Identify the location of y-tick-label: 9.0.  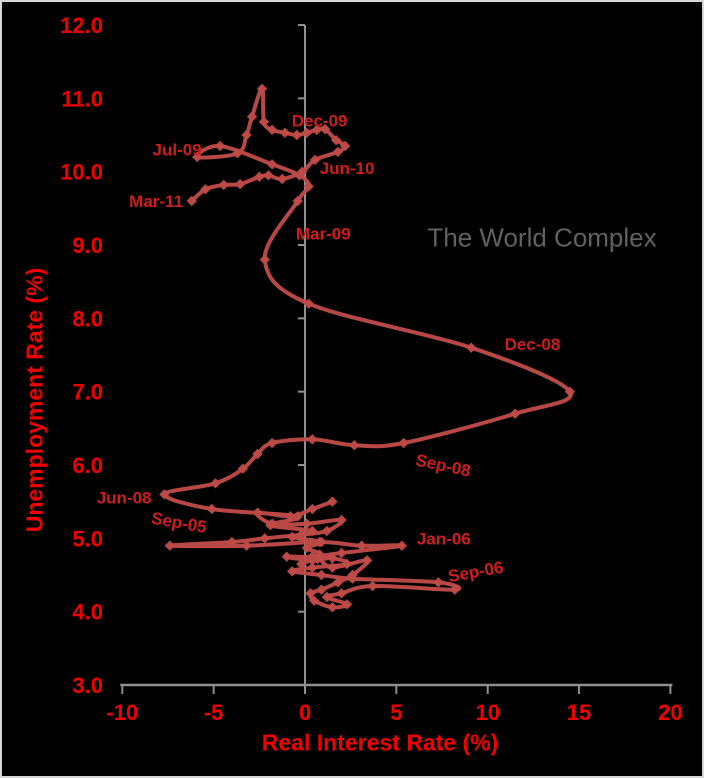
(87, 245).